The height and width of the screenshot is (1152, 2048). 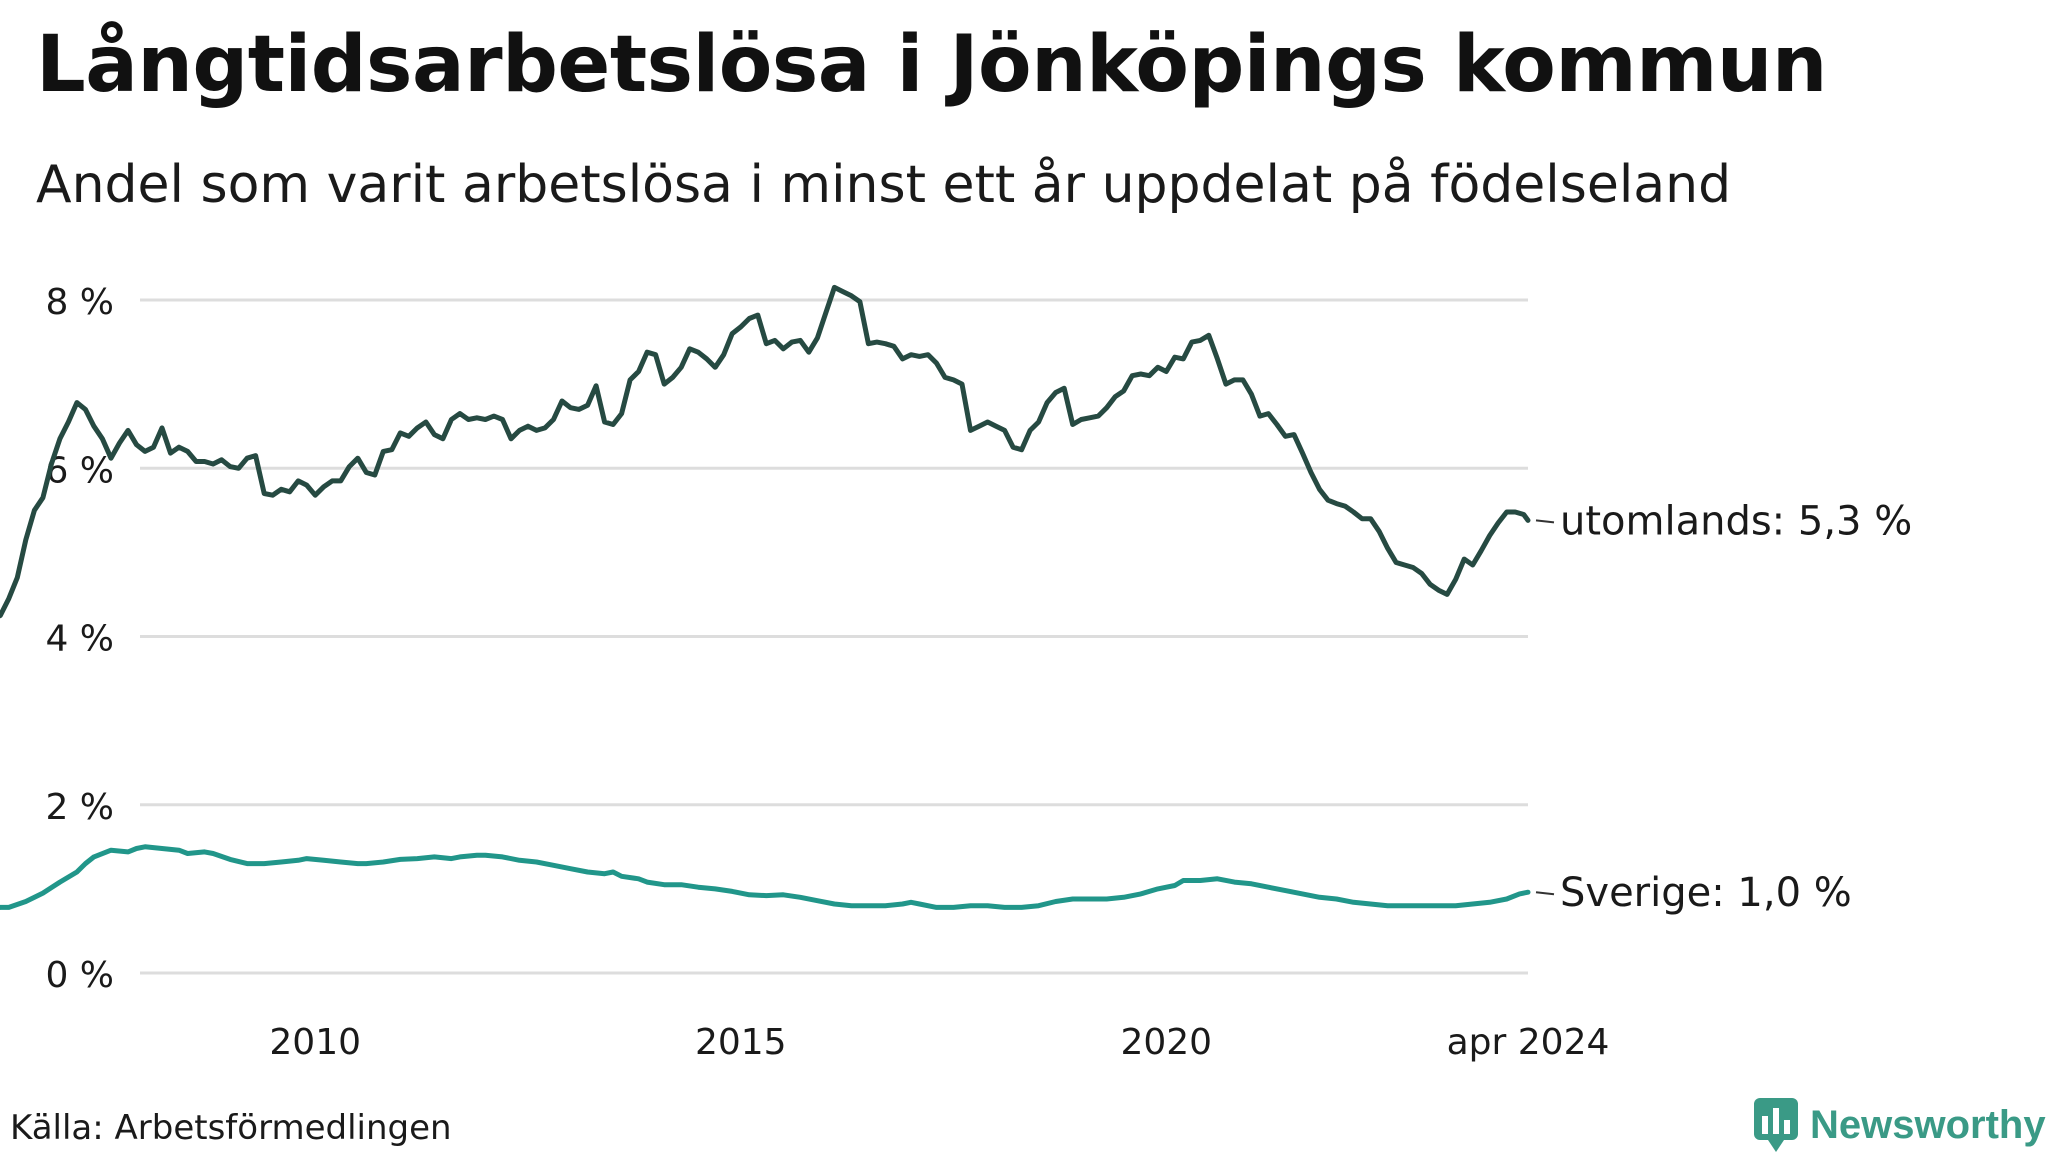 What do you see at coordinates (1928, 1124) in the screenshot?
I see `brand-name: Newsworthy` at bounding box center [1928, 1124].